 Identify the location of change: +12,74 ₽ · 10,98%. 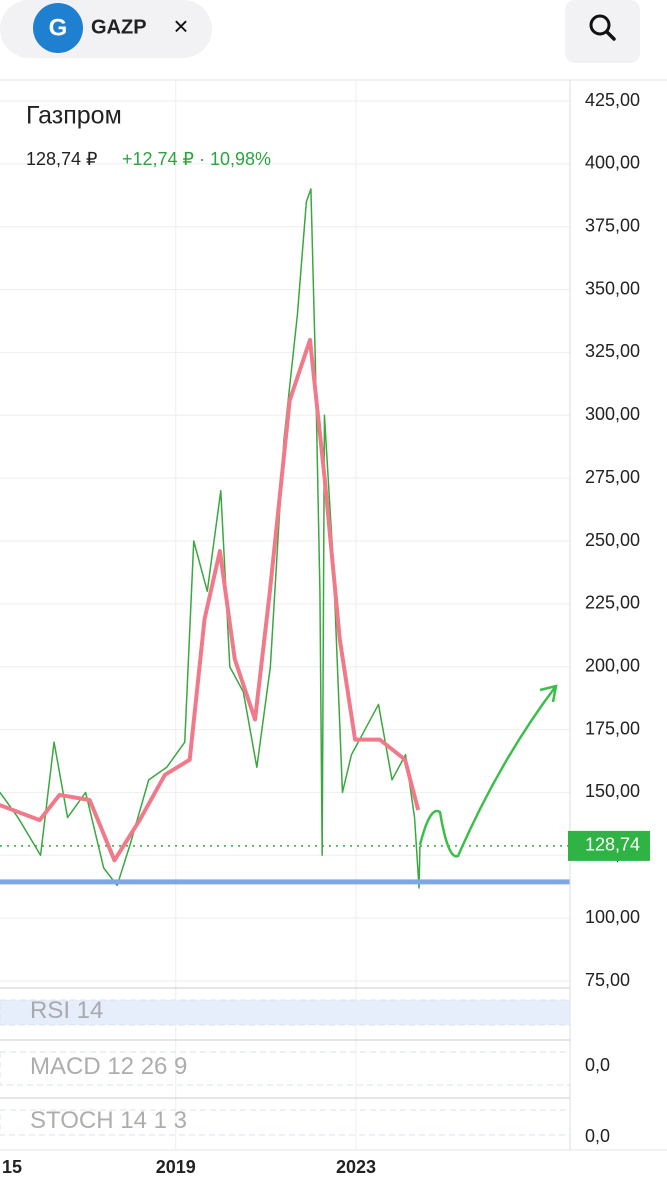
(196, 159).